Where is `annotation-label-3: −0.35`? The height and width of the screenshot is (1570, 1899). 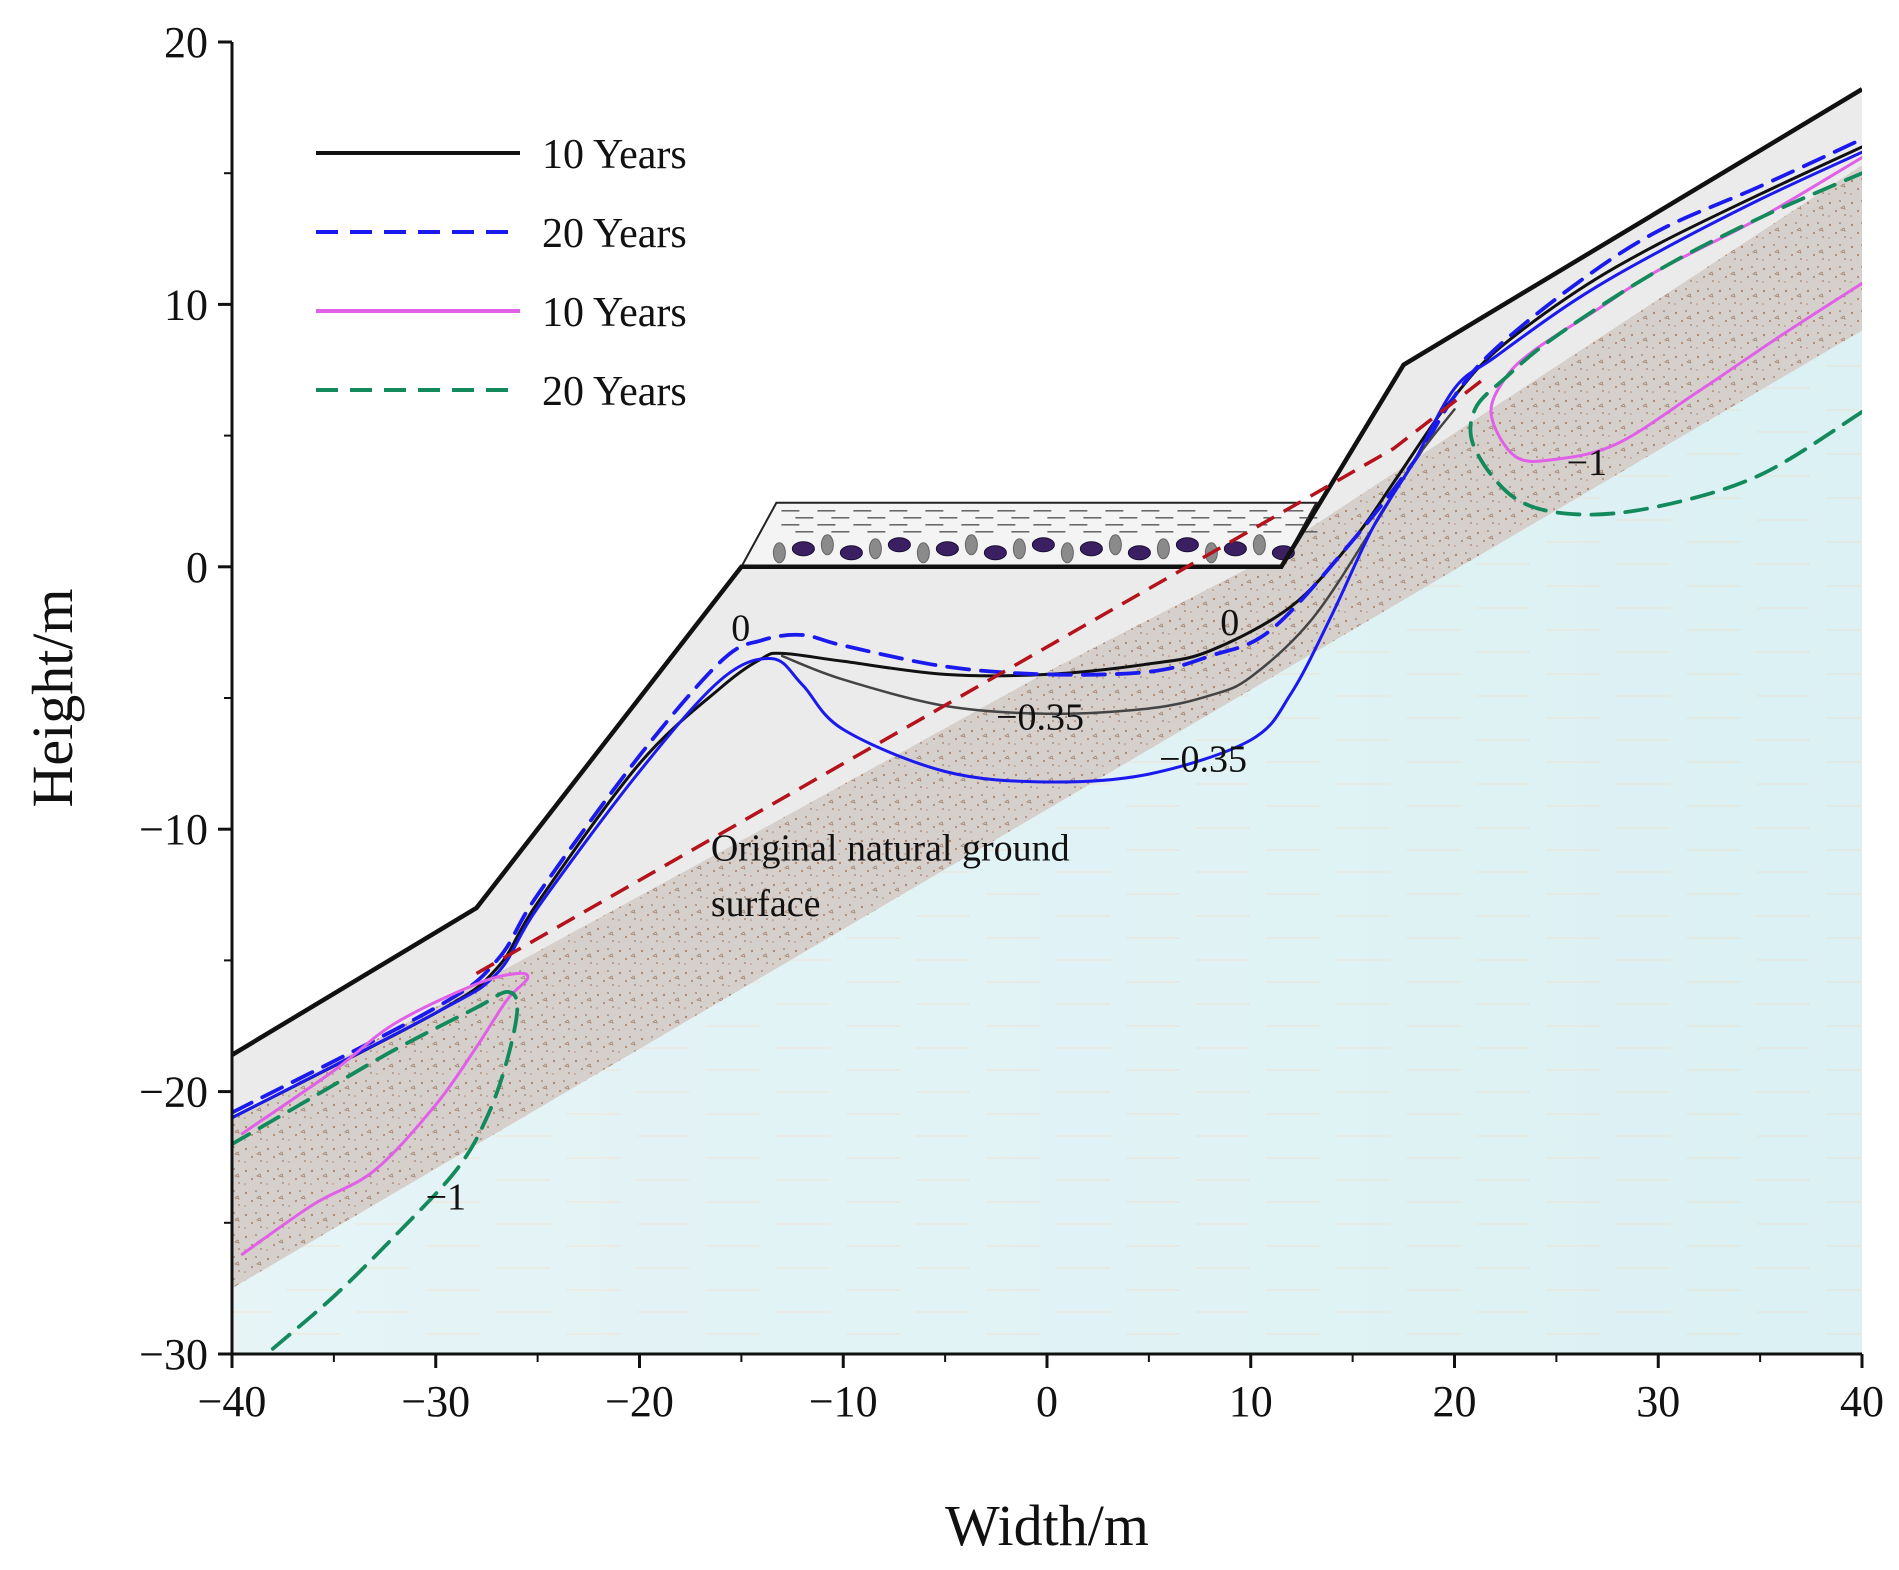
annotation-label-3: −0.35 is located at coordinates (1040, 717).